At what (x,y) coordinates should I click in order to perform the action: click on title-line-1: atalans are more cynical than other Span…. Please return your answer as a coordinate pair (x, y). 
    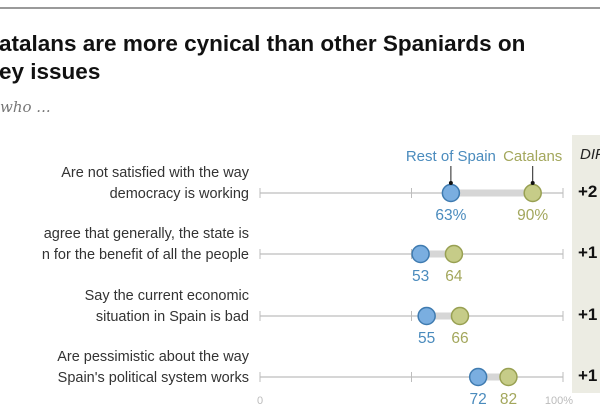
    Looking at the image, I should click on (263, 43).